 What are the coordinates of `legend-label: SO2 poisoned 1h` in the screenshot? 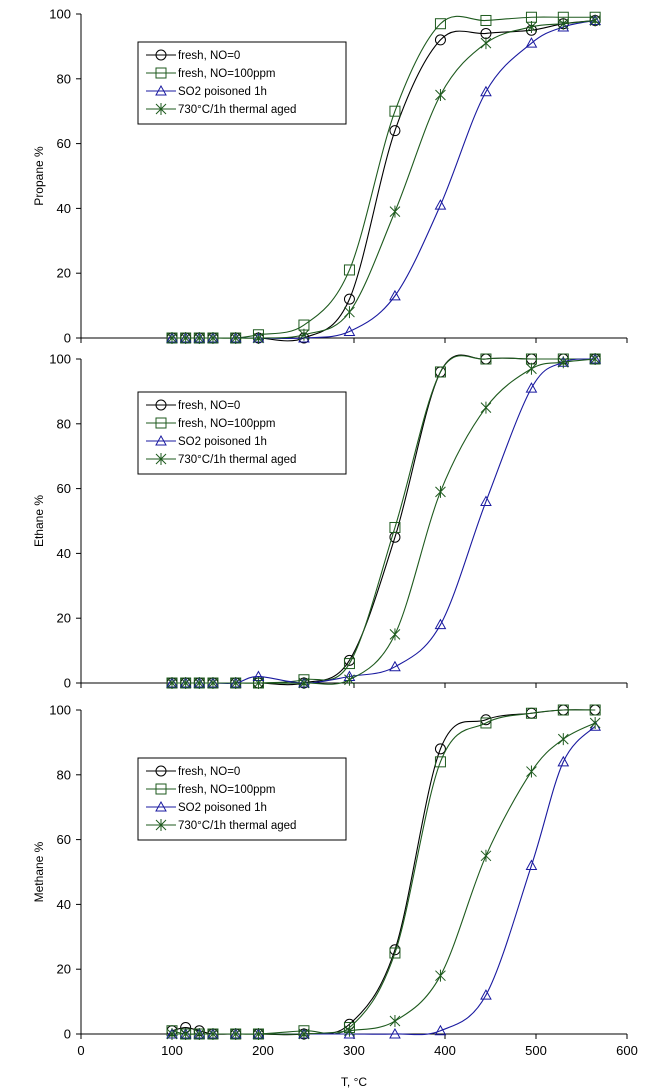 It's located at (222, 92).